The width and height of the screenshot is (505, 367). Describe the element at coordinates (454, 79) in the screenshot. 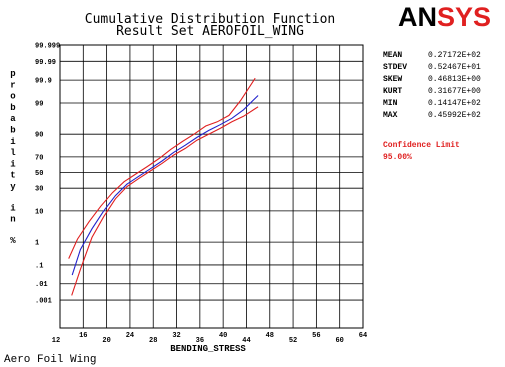

I see `stat-value: 0.46813E+00` at that location.